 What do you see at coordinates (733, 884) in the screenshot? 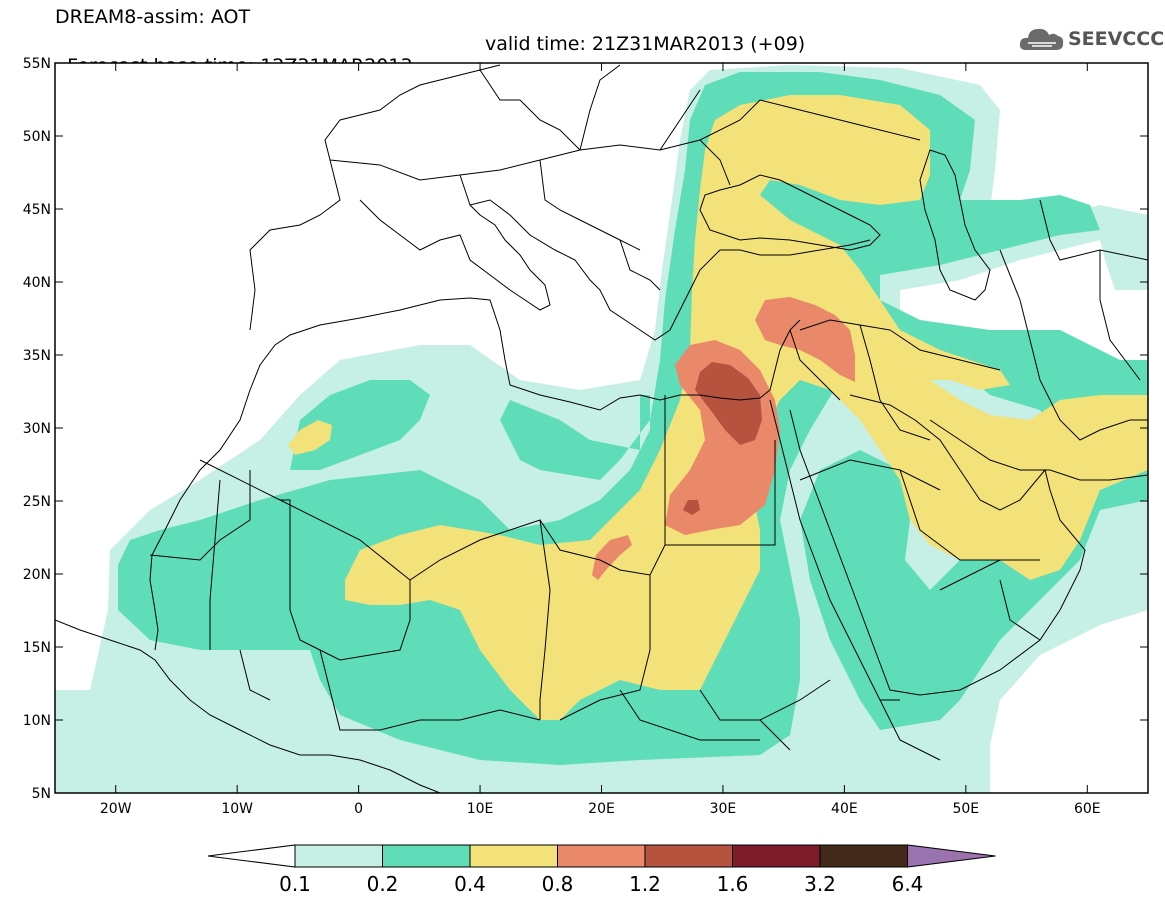
I see `colorbar-label: 1.6` at bounding box center [733, 884].